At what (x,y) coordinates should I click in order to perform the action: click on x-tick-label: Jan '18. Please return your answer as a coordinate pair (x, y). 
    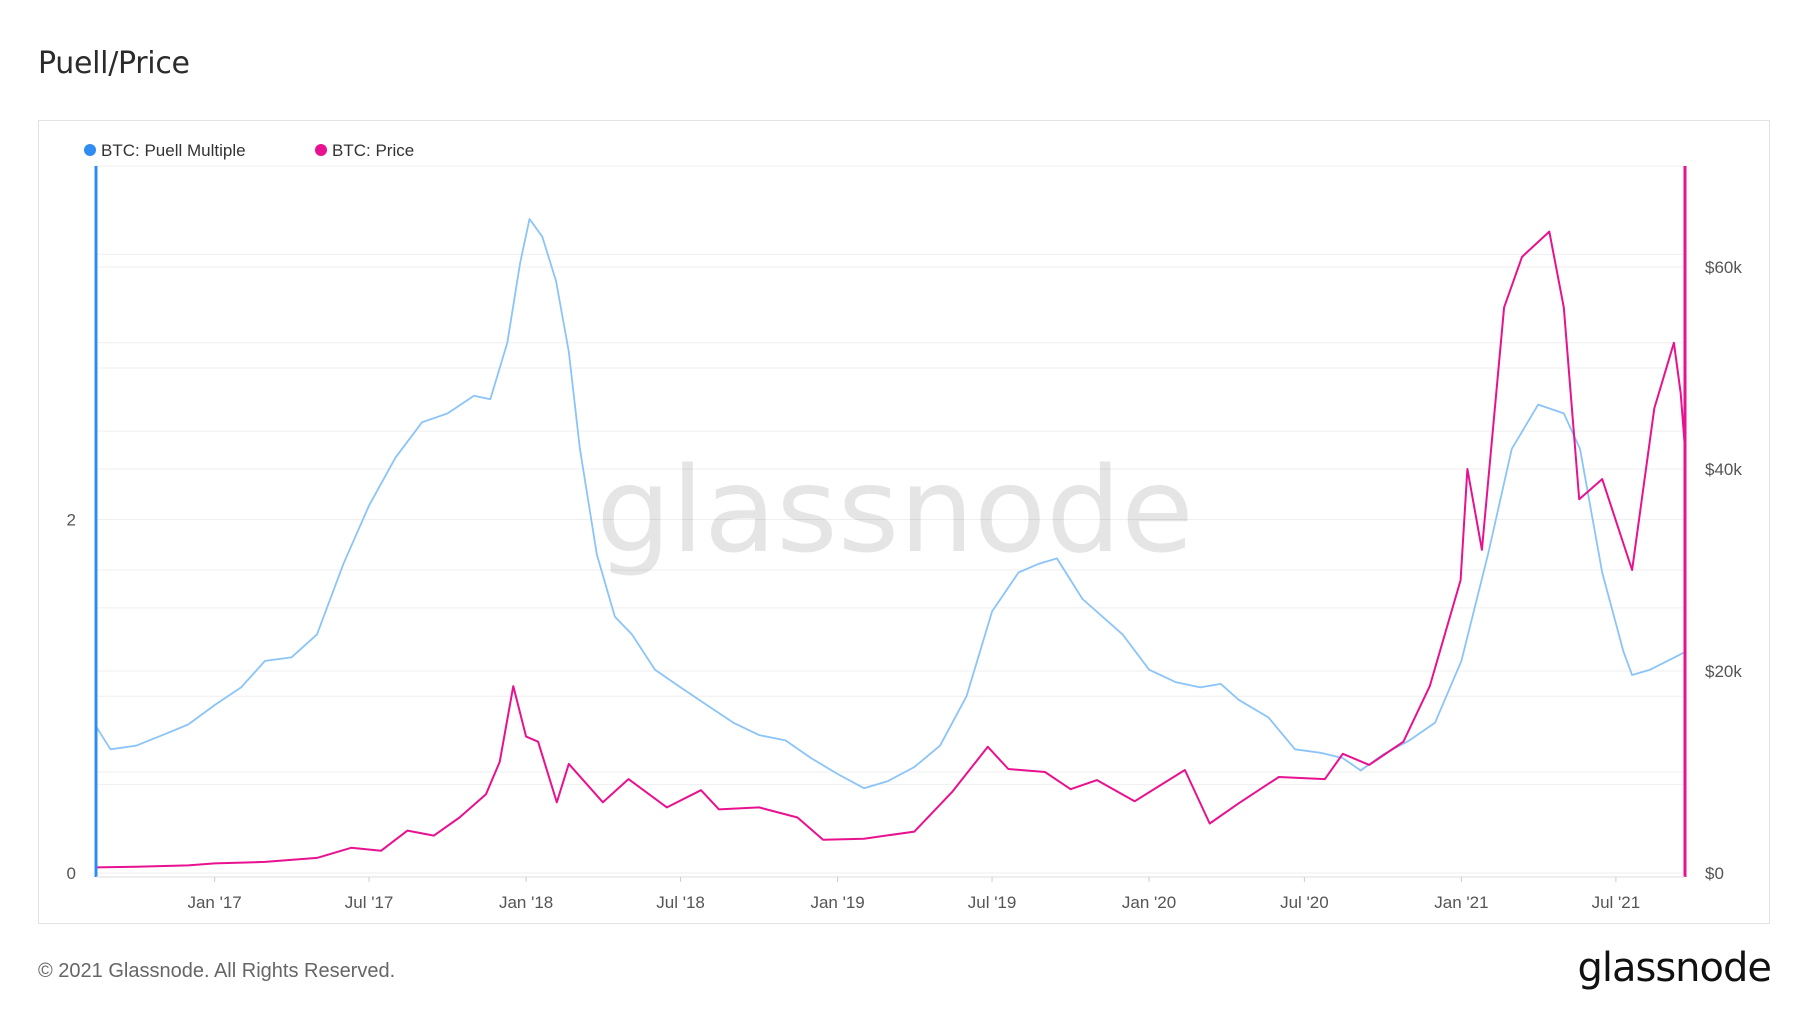
    Looking at the image, I should click on (526, 902).